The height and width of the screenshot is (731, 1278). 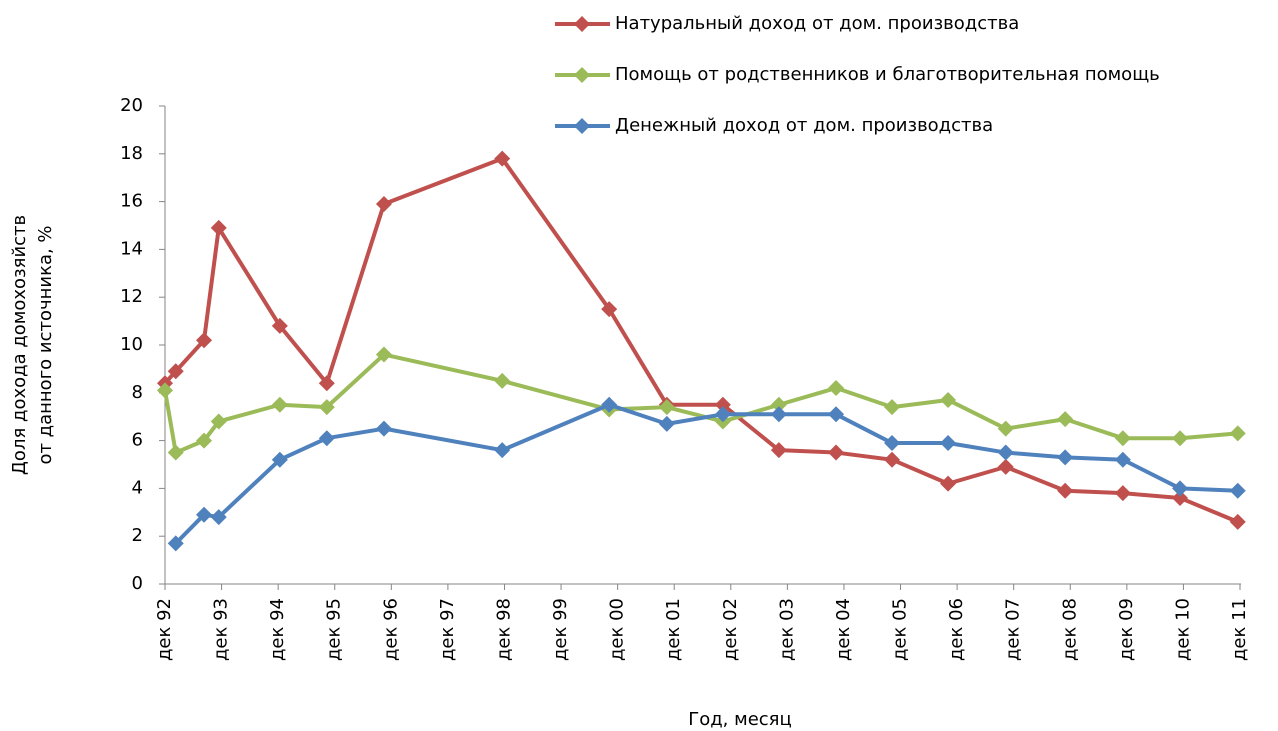 What do you see at coordinates (19, 345) in the screenshot?
I see `y-axis-title: Доля дохода домохозяйств` at bounding box center [19, 345].